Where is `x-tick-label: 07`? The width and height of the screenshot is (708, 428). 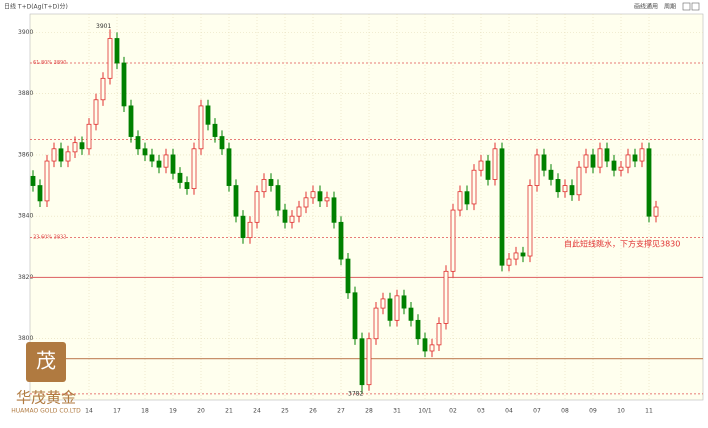
x-tick-label: 07 is located at coordinates (537, 411).